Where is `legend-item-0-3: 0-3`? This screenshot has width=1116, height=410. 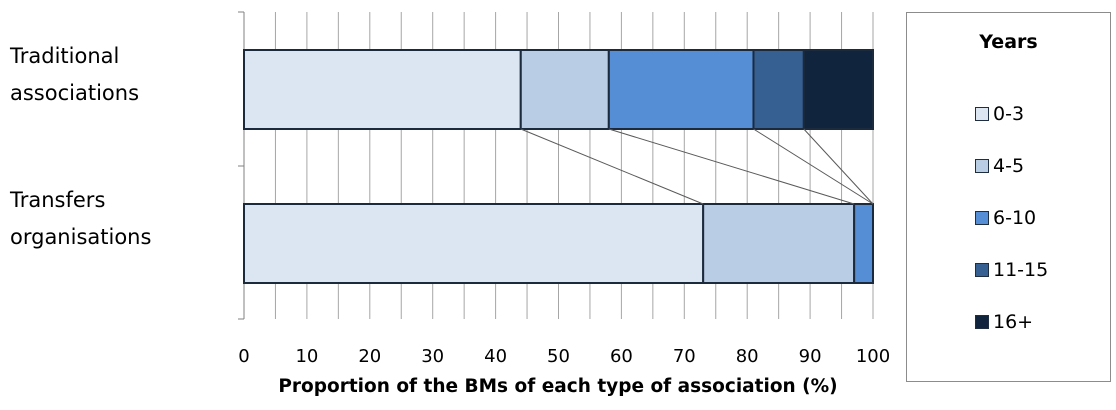
legend-item-0-3: 0-3 is located at coordinates (999, 114).